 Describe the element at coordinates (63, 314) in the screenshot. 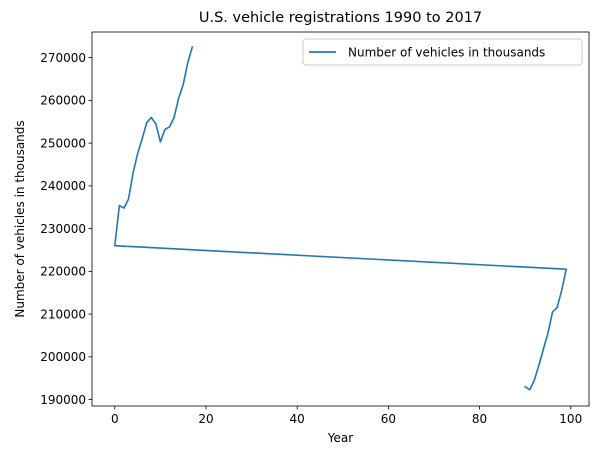

I see `y-tick-label: 210000` at that location.